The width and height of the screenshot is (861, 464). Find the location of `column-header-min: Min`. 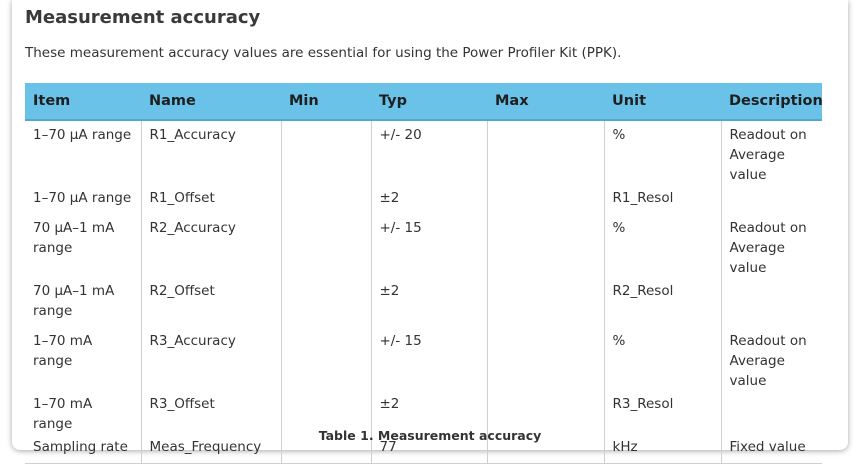

column-header-min: Min is located at coordinates (326, 102).